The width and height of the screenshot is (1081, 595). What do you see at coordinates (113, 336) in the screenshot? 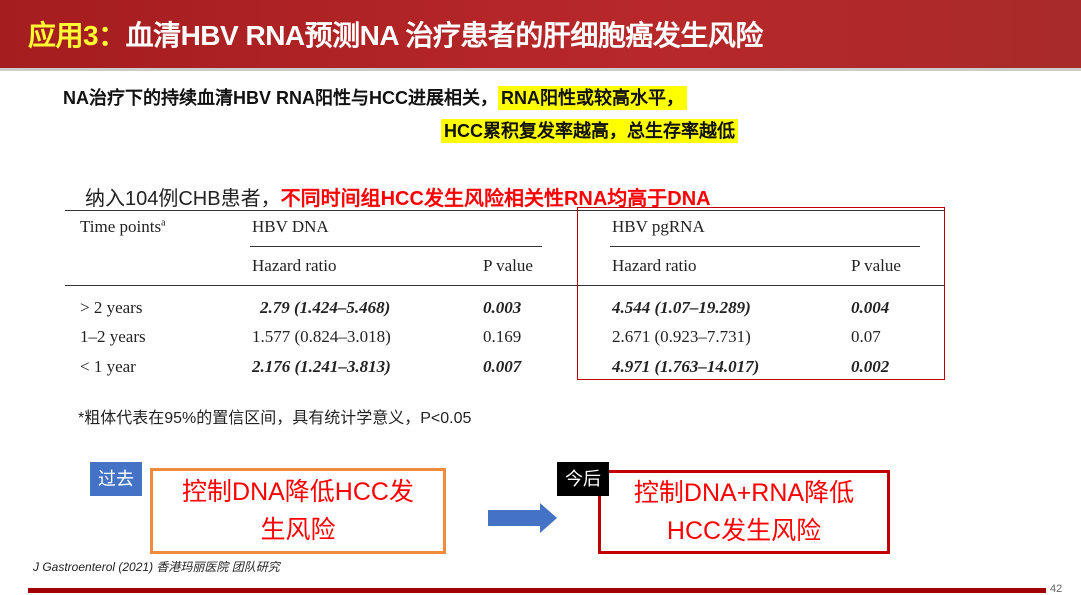
I see `table-cell-time: 1–2 years` at bounding box center [113, 336].